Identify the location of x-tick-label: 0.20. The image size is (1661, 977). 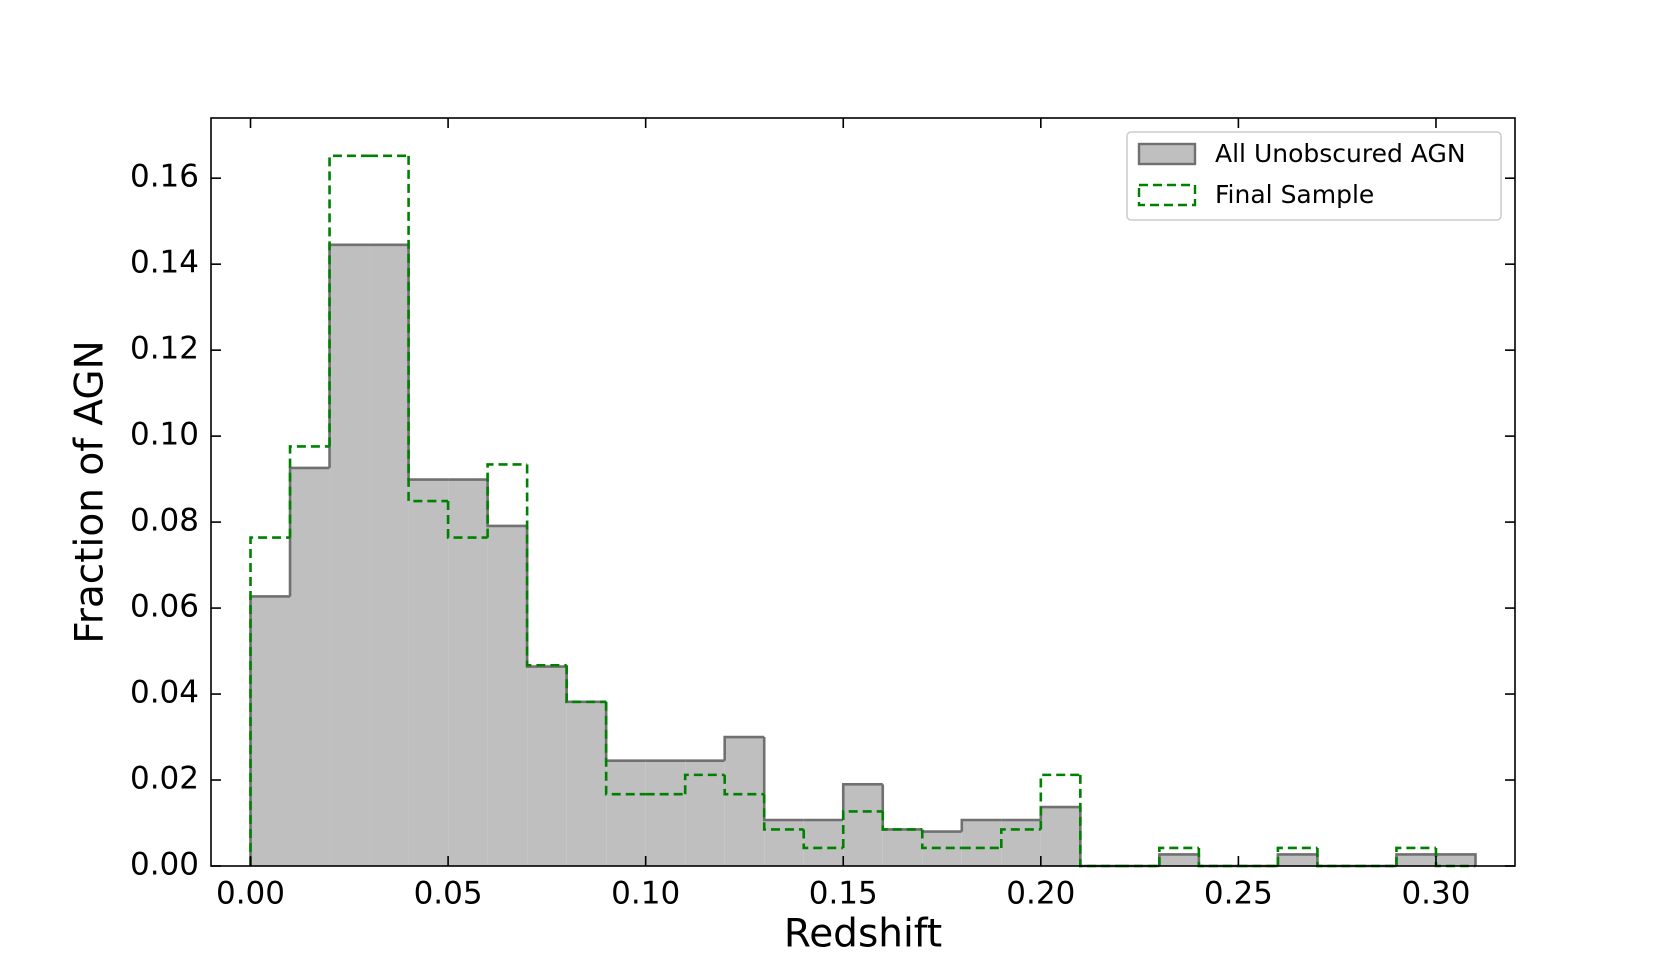
(1040, 894).